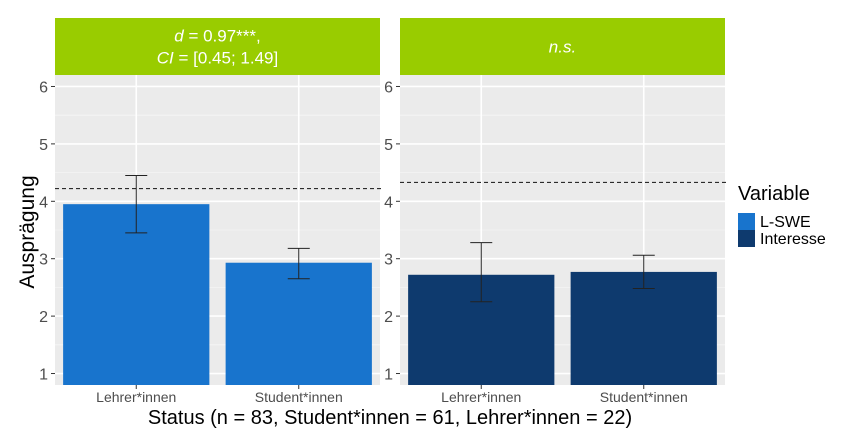  I want to click on facet-strip-label: n.s., so click(562, 47).